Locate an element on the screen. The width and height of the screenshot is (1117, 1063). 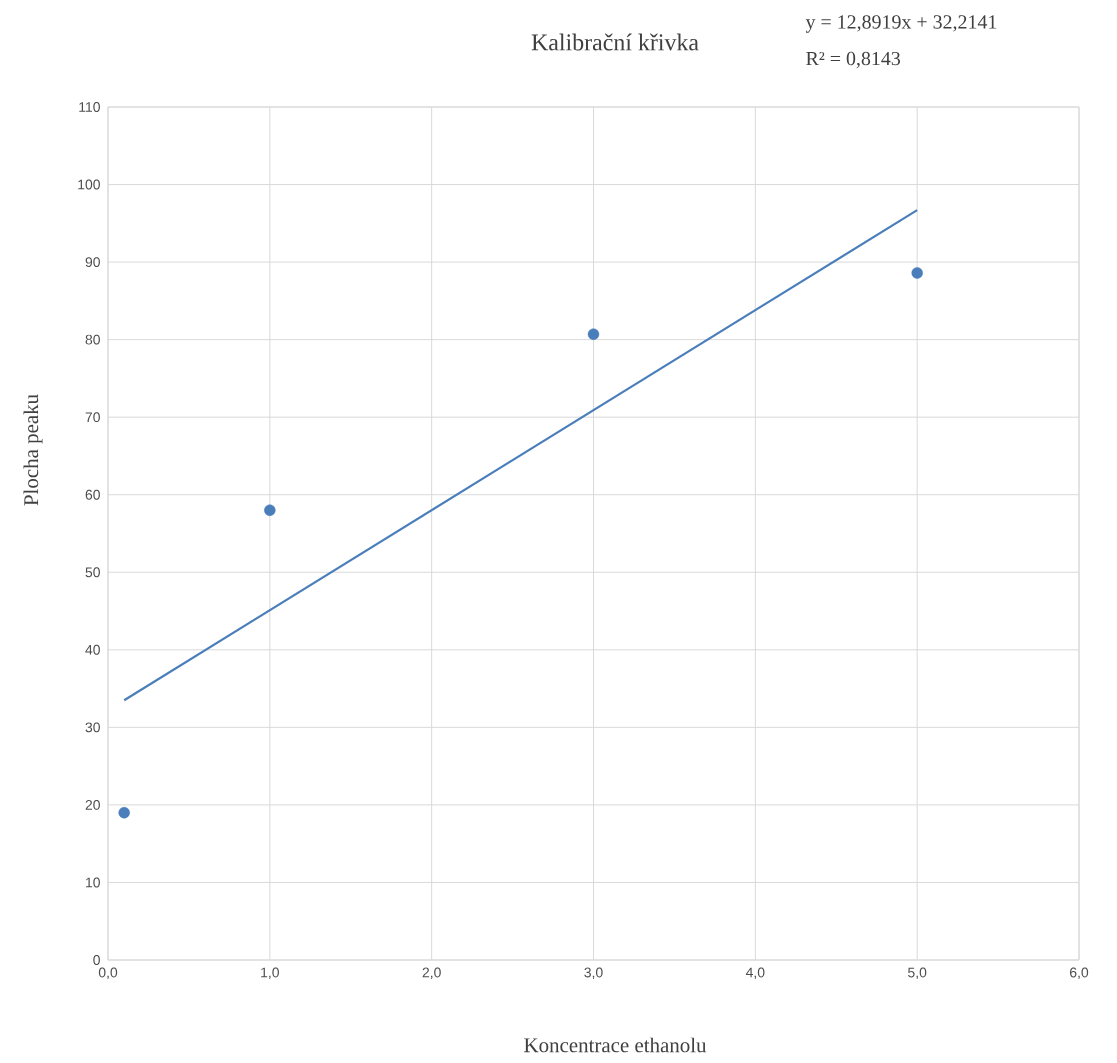
x-tick-label: 4,0 is located at coordinates (755, 973).